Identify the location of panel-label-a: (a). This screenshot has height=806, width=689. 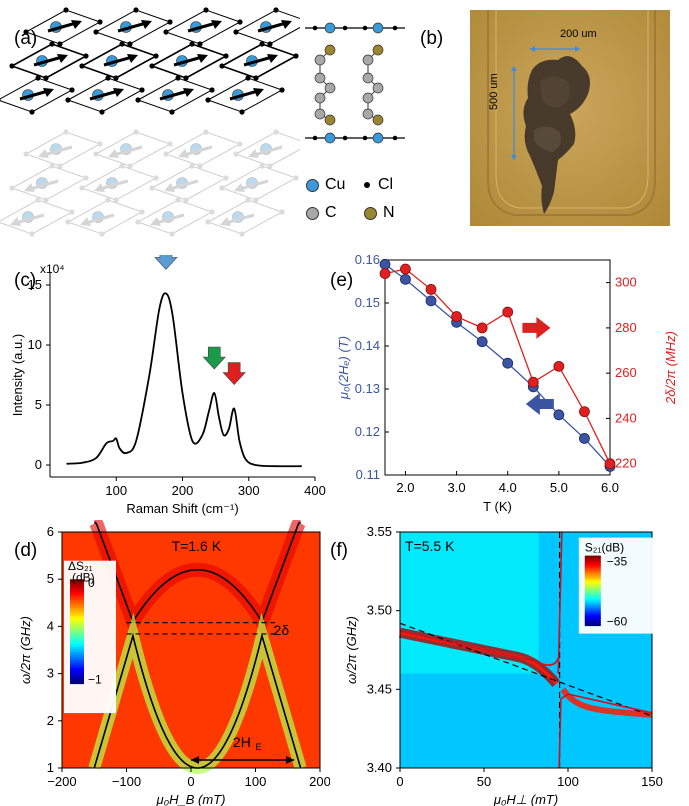
(26, 38).